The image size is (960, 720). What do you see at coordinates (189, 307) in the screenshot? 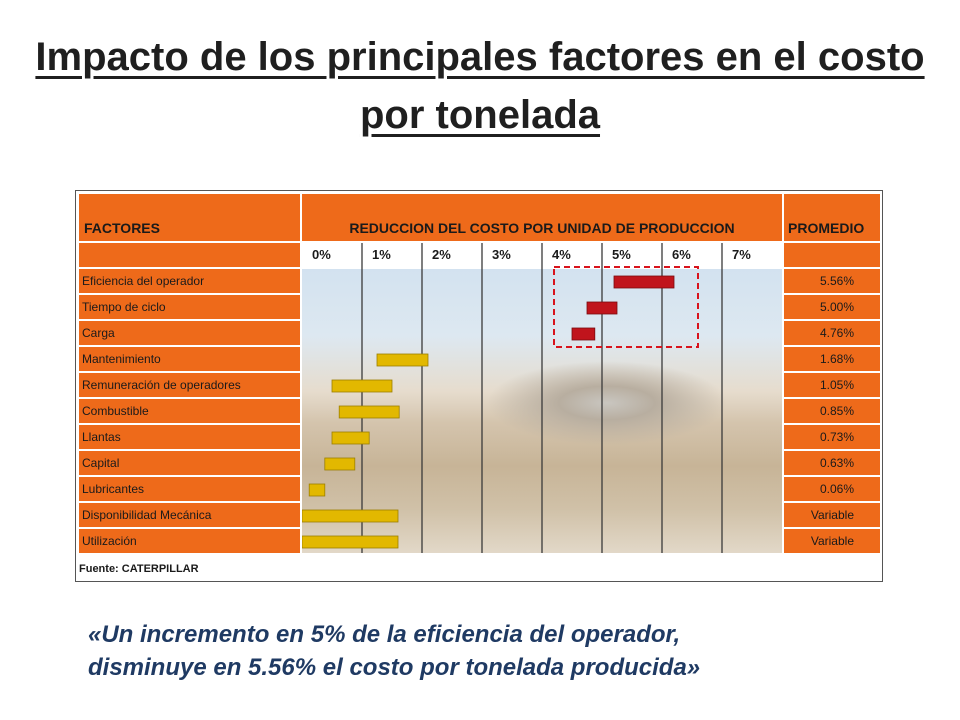
I see `factor-label: Tiempo de ciclo` at bounding box center [189, 307].